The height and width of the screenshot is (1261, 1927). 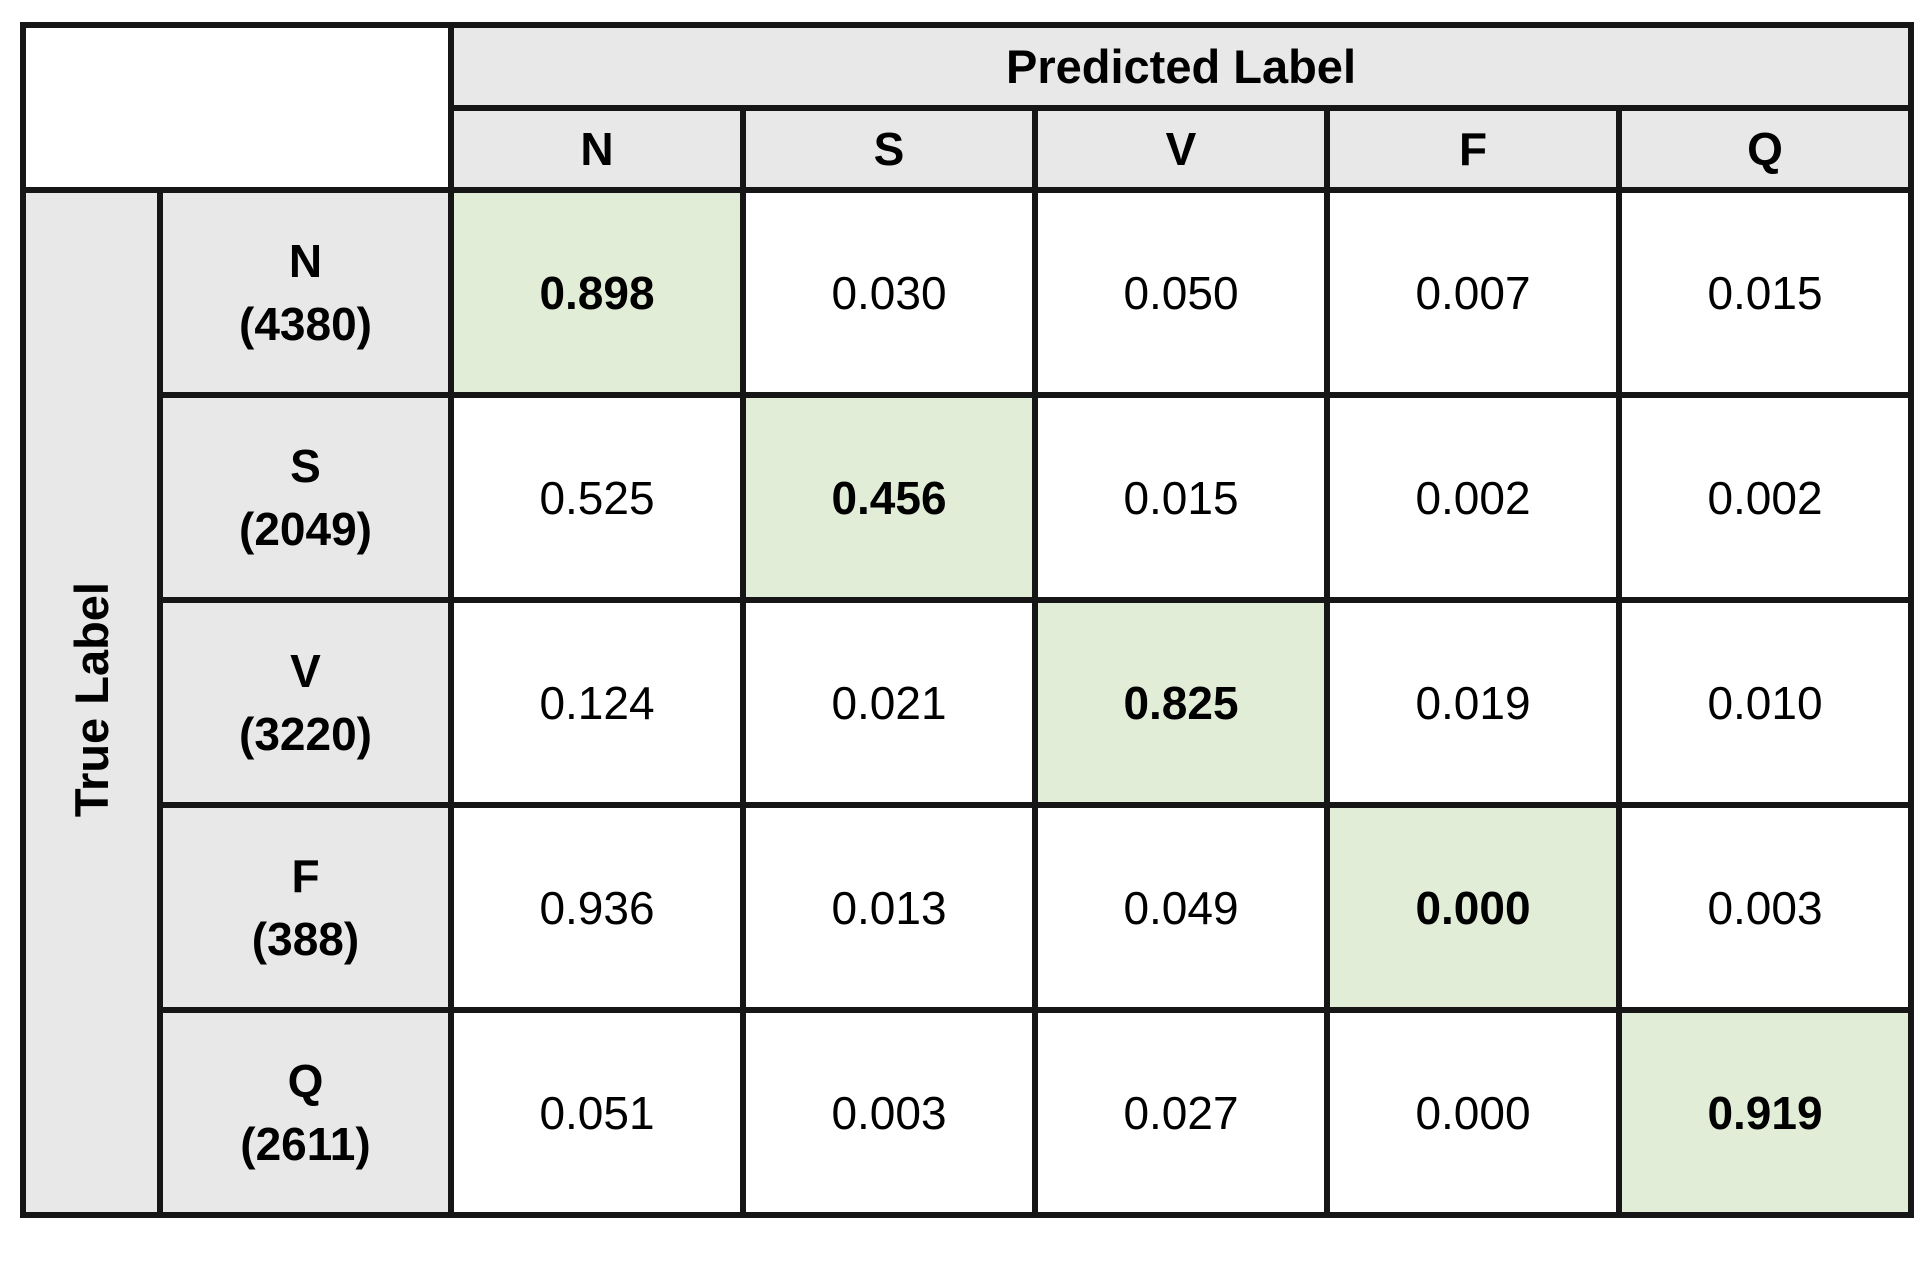 What do you see at coordinates (305, 702) in the screenshot?
I see `row-header-v: V (3220)` at bounding box center [305, 702].